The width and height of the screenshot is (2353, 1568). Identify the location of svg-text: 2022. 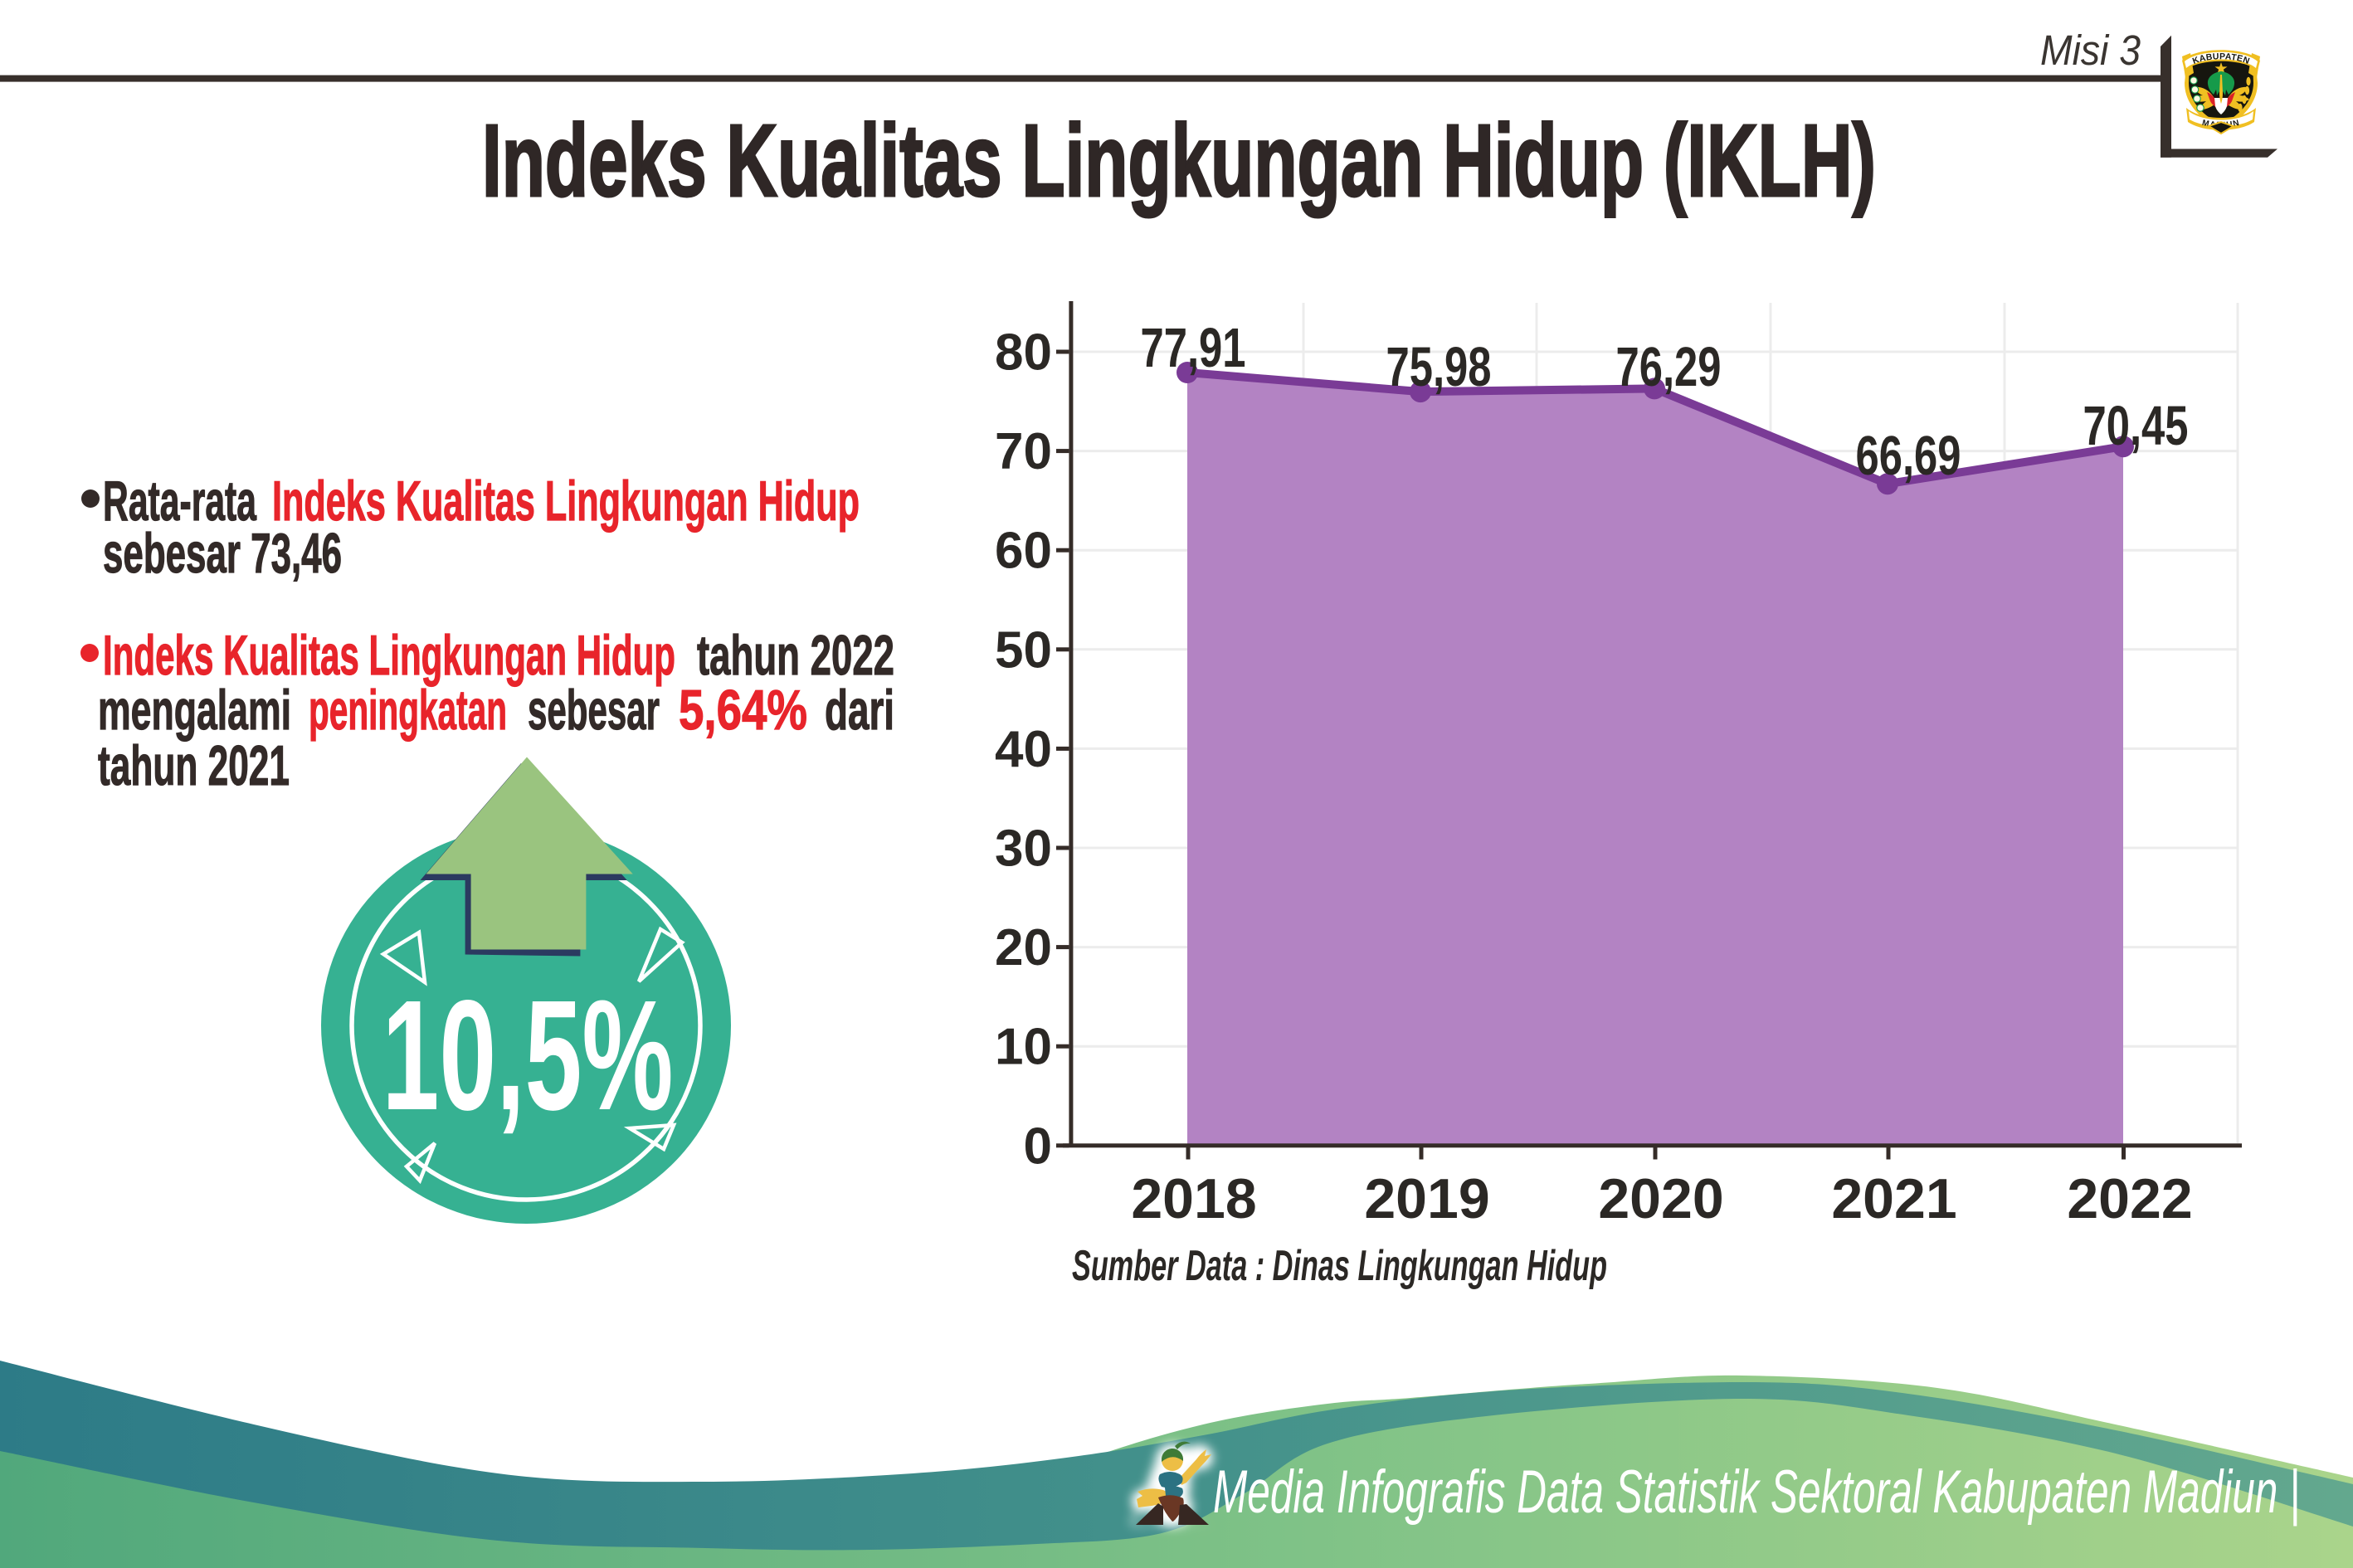
(2129, 1198).